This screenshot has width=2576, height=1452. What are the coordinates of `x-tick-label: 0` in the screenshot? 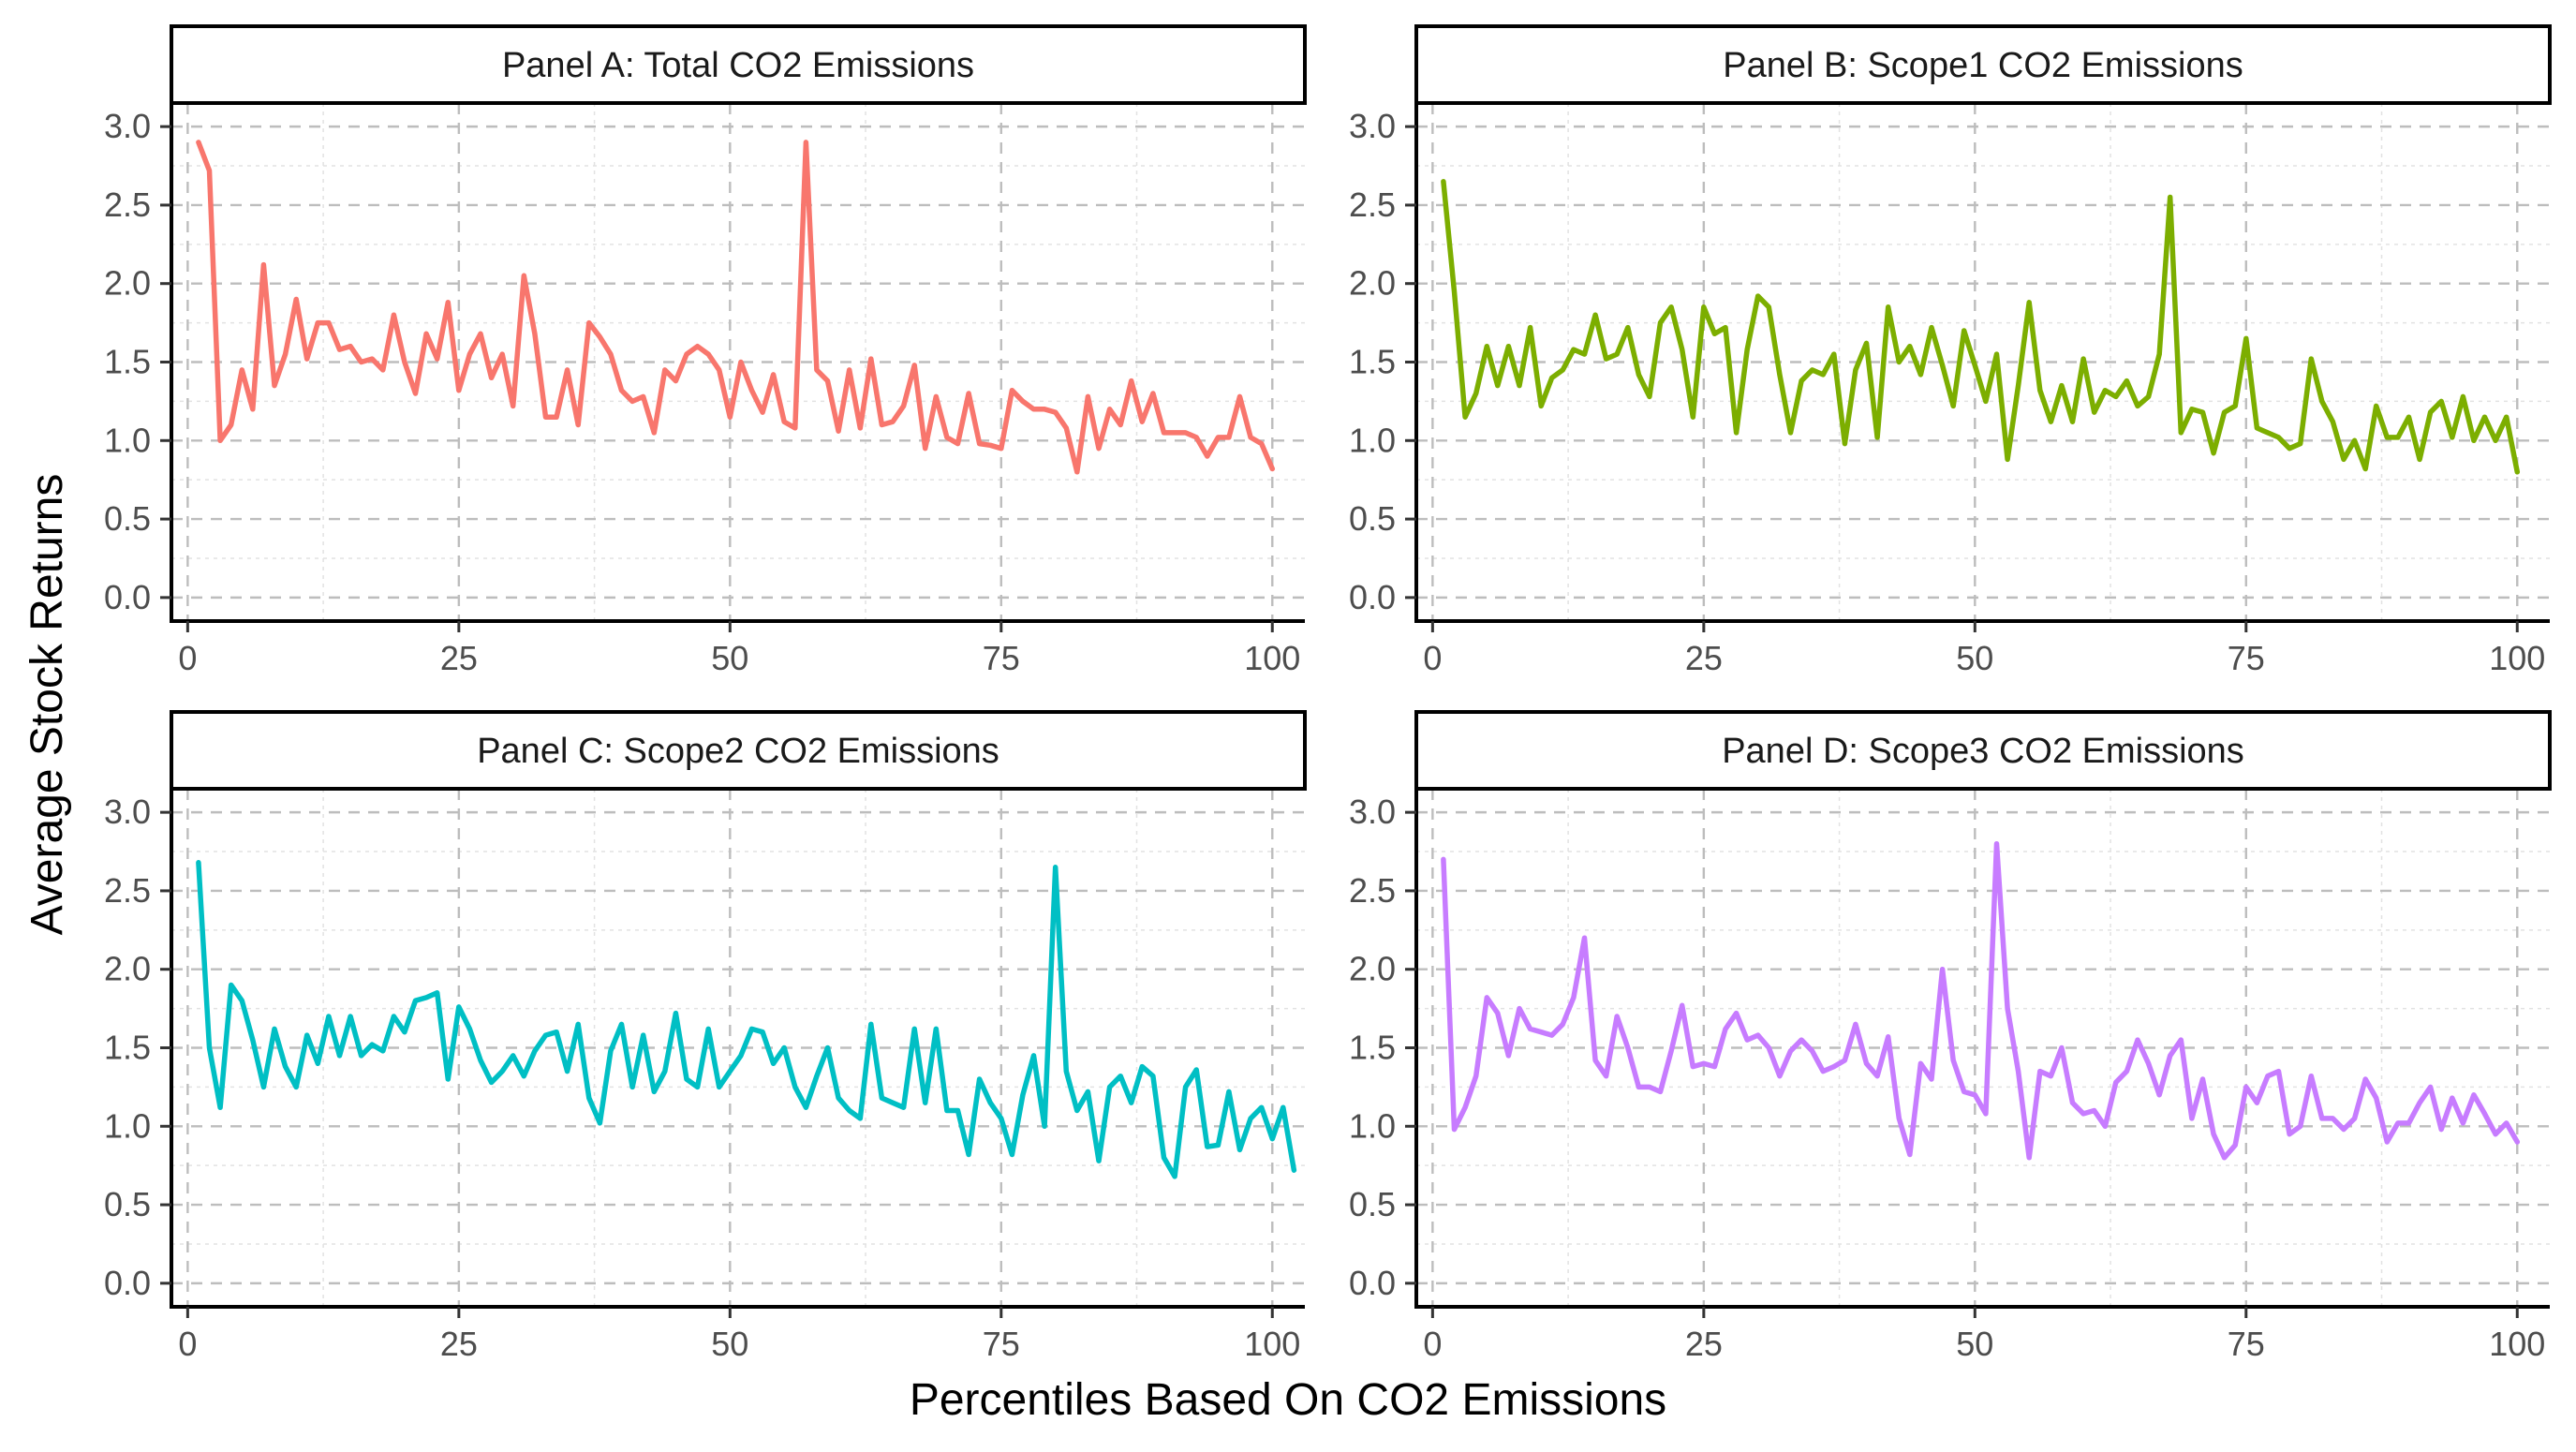 It's located at (1433, 658).